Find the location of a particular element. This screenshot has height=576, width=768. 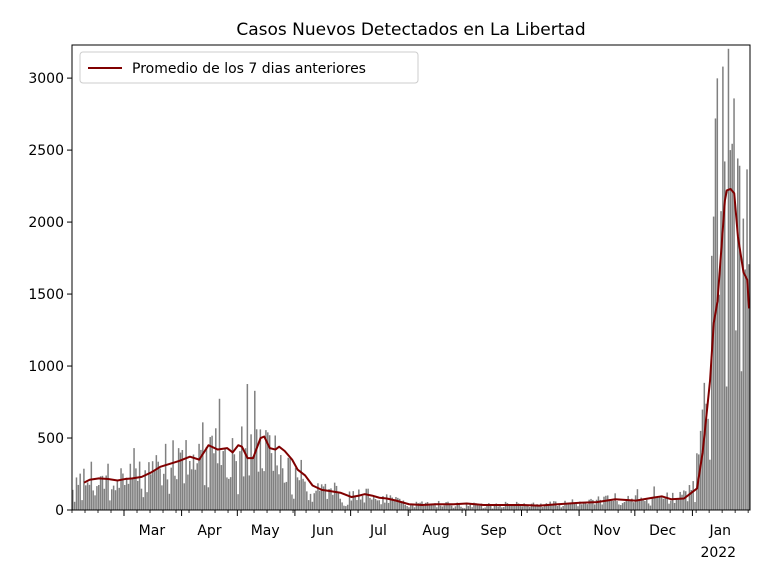

x-tick-label: Mar is located at coordinates (152, 531).